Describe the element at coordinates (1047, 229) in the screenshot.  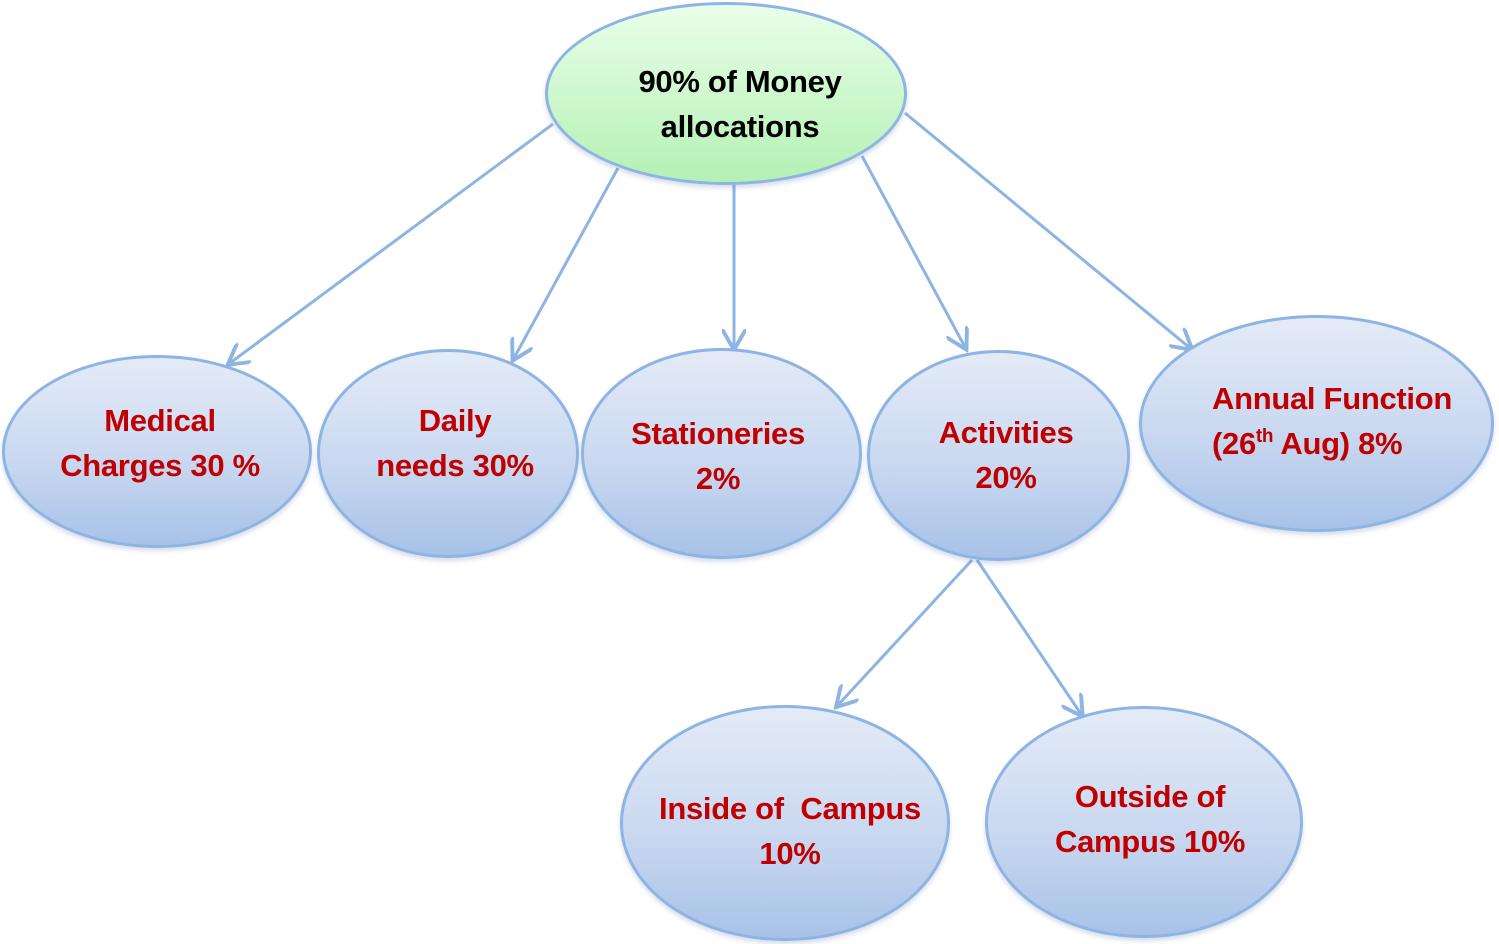
I see `arrow-root-to-annual` at that location.